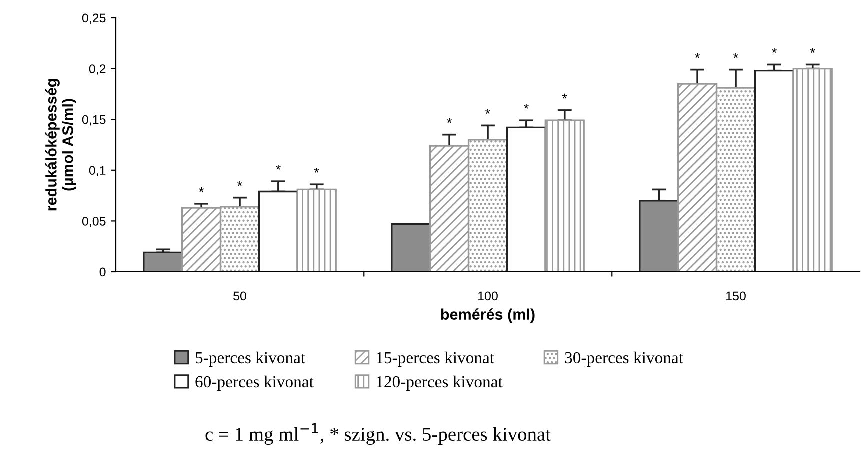  Describe the element at coordinates (60, 145) in the screenshot. I see `y-axis-title: redukálóképesség (µmol AS/ml)` at that location.